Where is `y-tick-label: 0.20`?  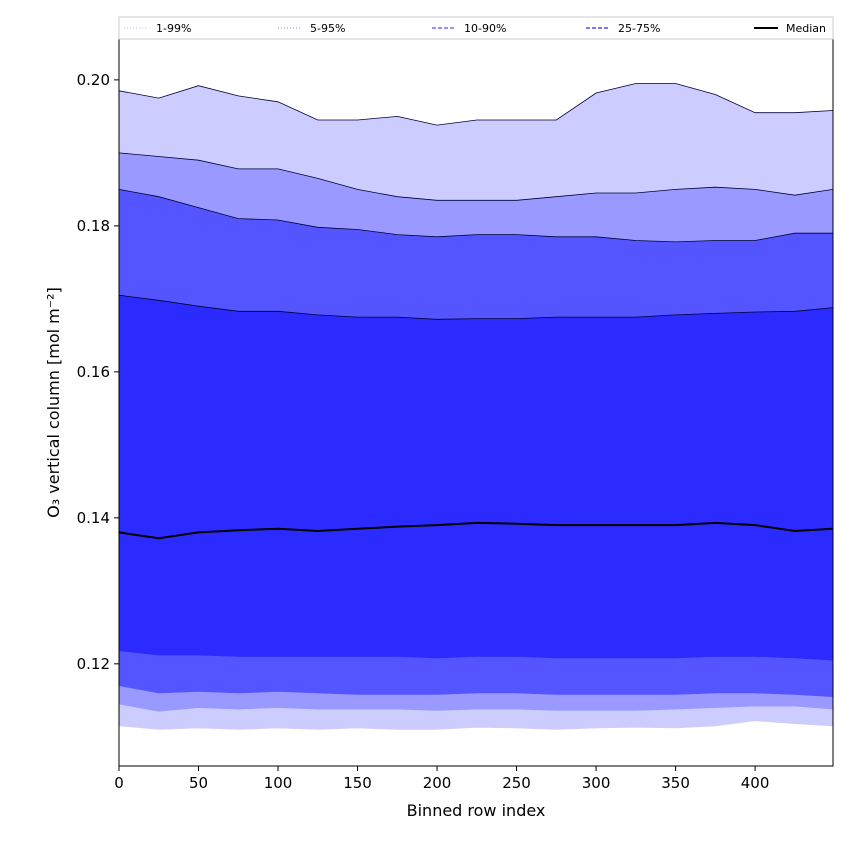 y-tick-label: 0.20 is located at coordinates (93, 80).